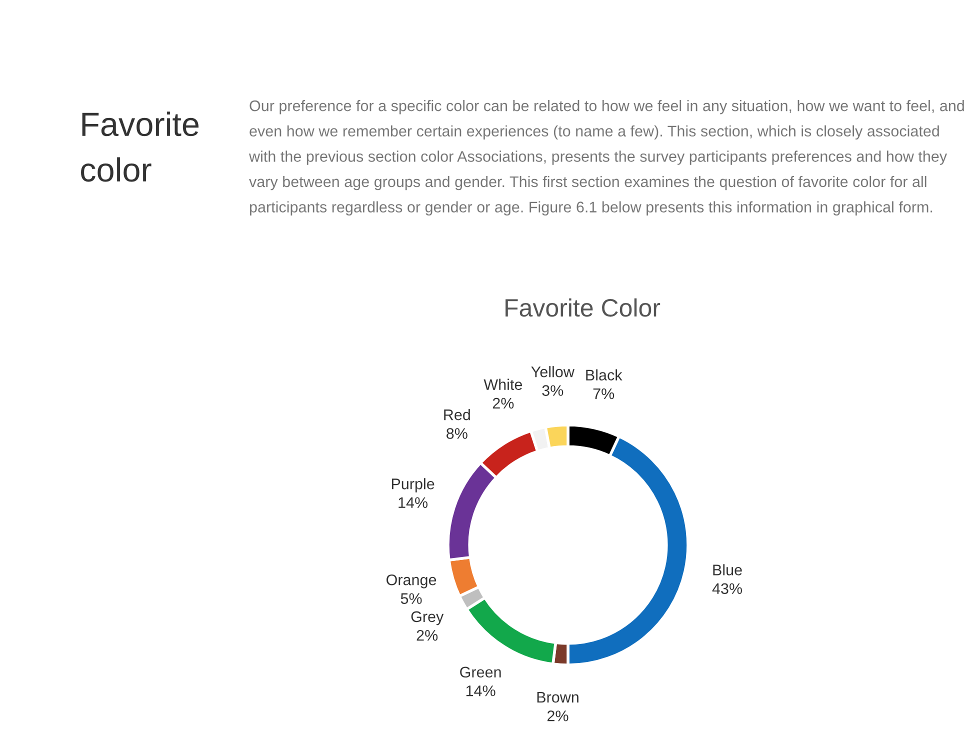  Describe the element at coordinates (427, 618) in the screenshot. I see `slice-label: Grey` at that location.